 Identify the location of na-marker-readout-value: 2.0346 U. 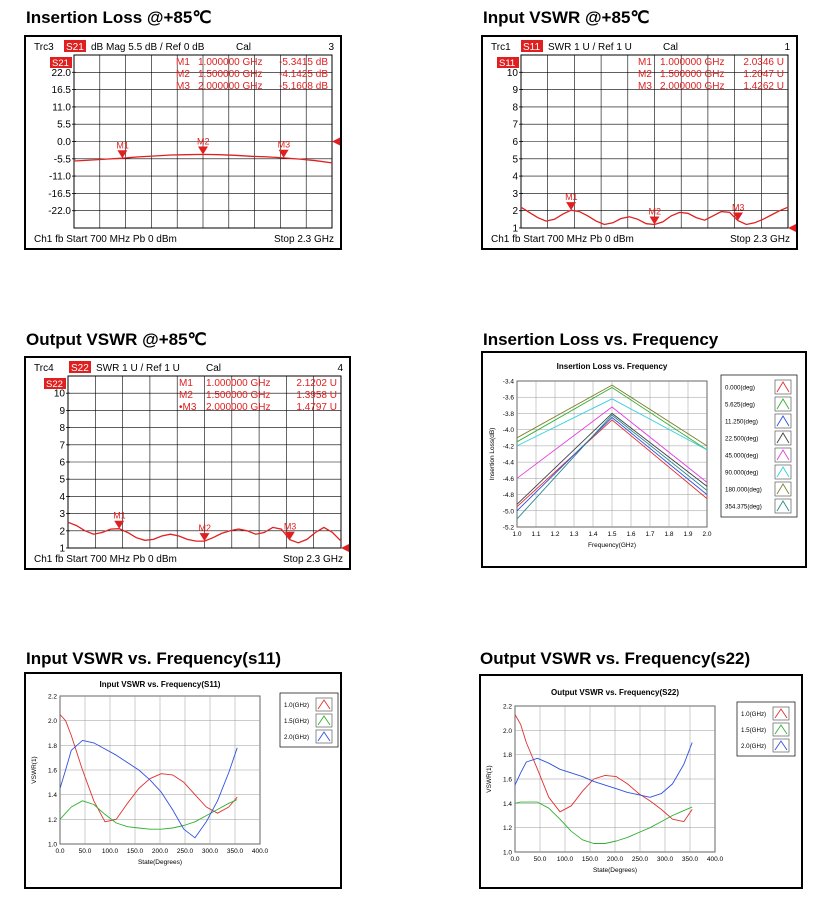
(763, 62).